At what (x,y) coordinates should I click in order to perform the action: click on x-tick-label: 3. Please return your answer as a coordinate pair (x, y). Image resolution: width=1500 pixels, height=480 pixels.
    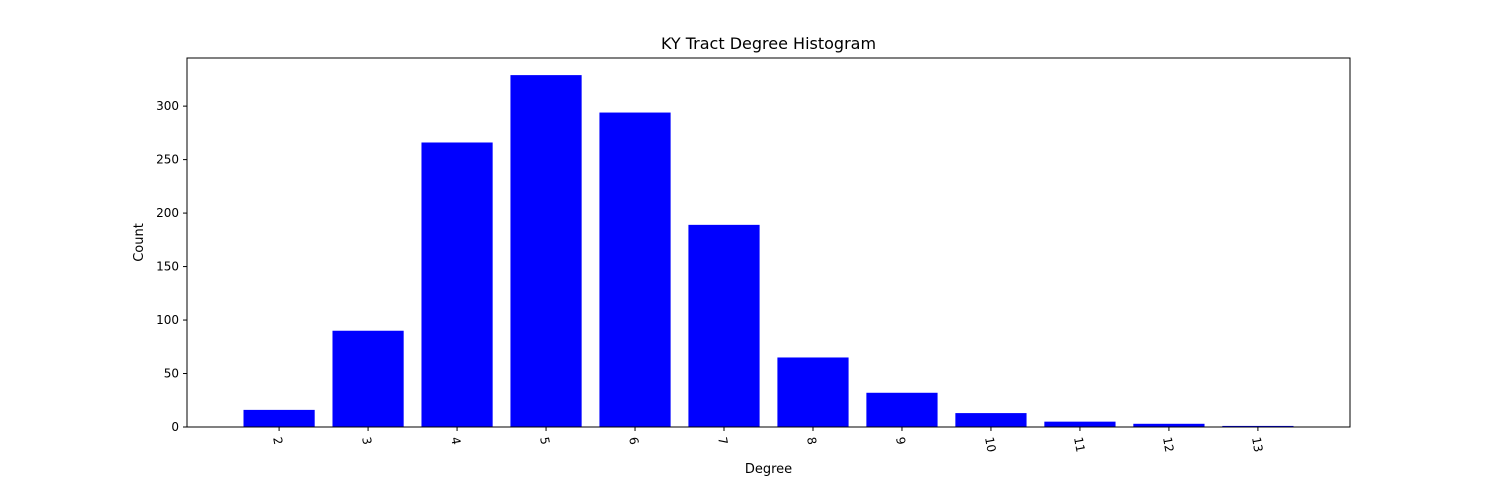
    Looking at the image, I should click on (366, 441).